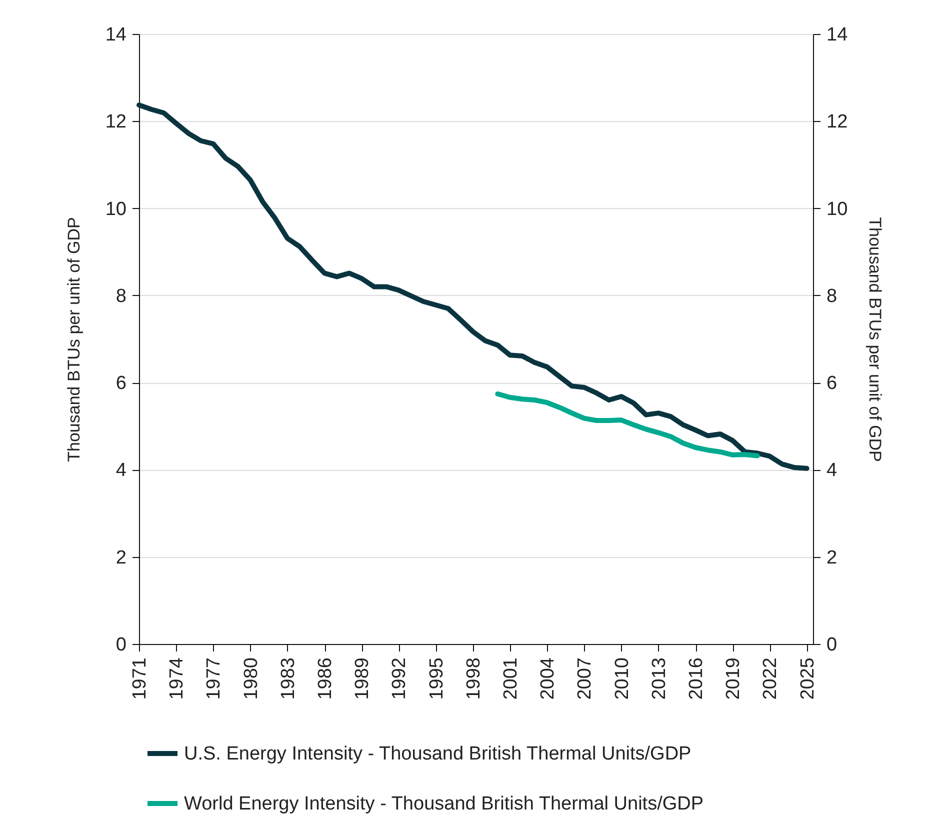  Describe the element at coordinates (214, 679) in the screenshot. I see `x-tick-label: 1977` at that location.